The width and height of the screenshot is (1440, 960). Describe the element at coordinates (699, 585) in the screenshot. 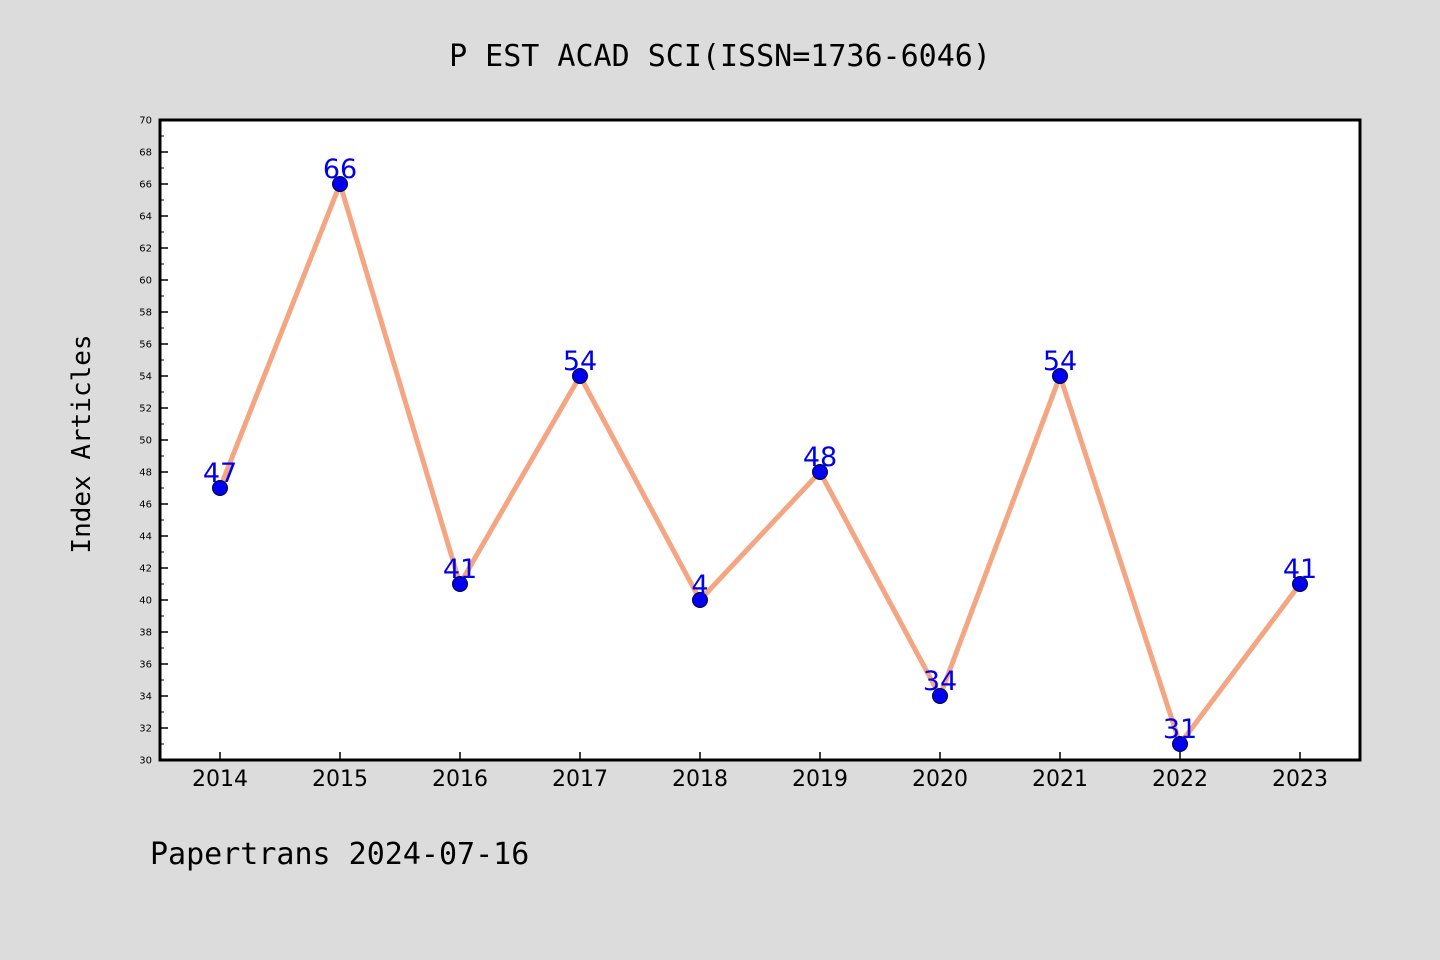

I see `data-label: 4` at that location.